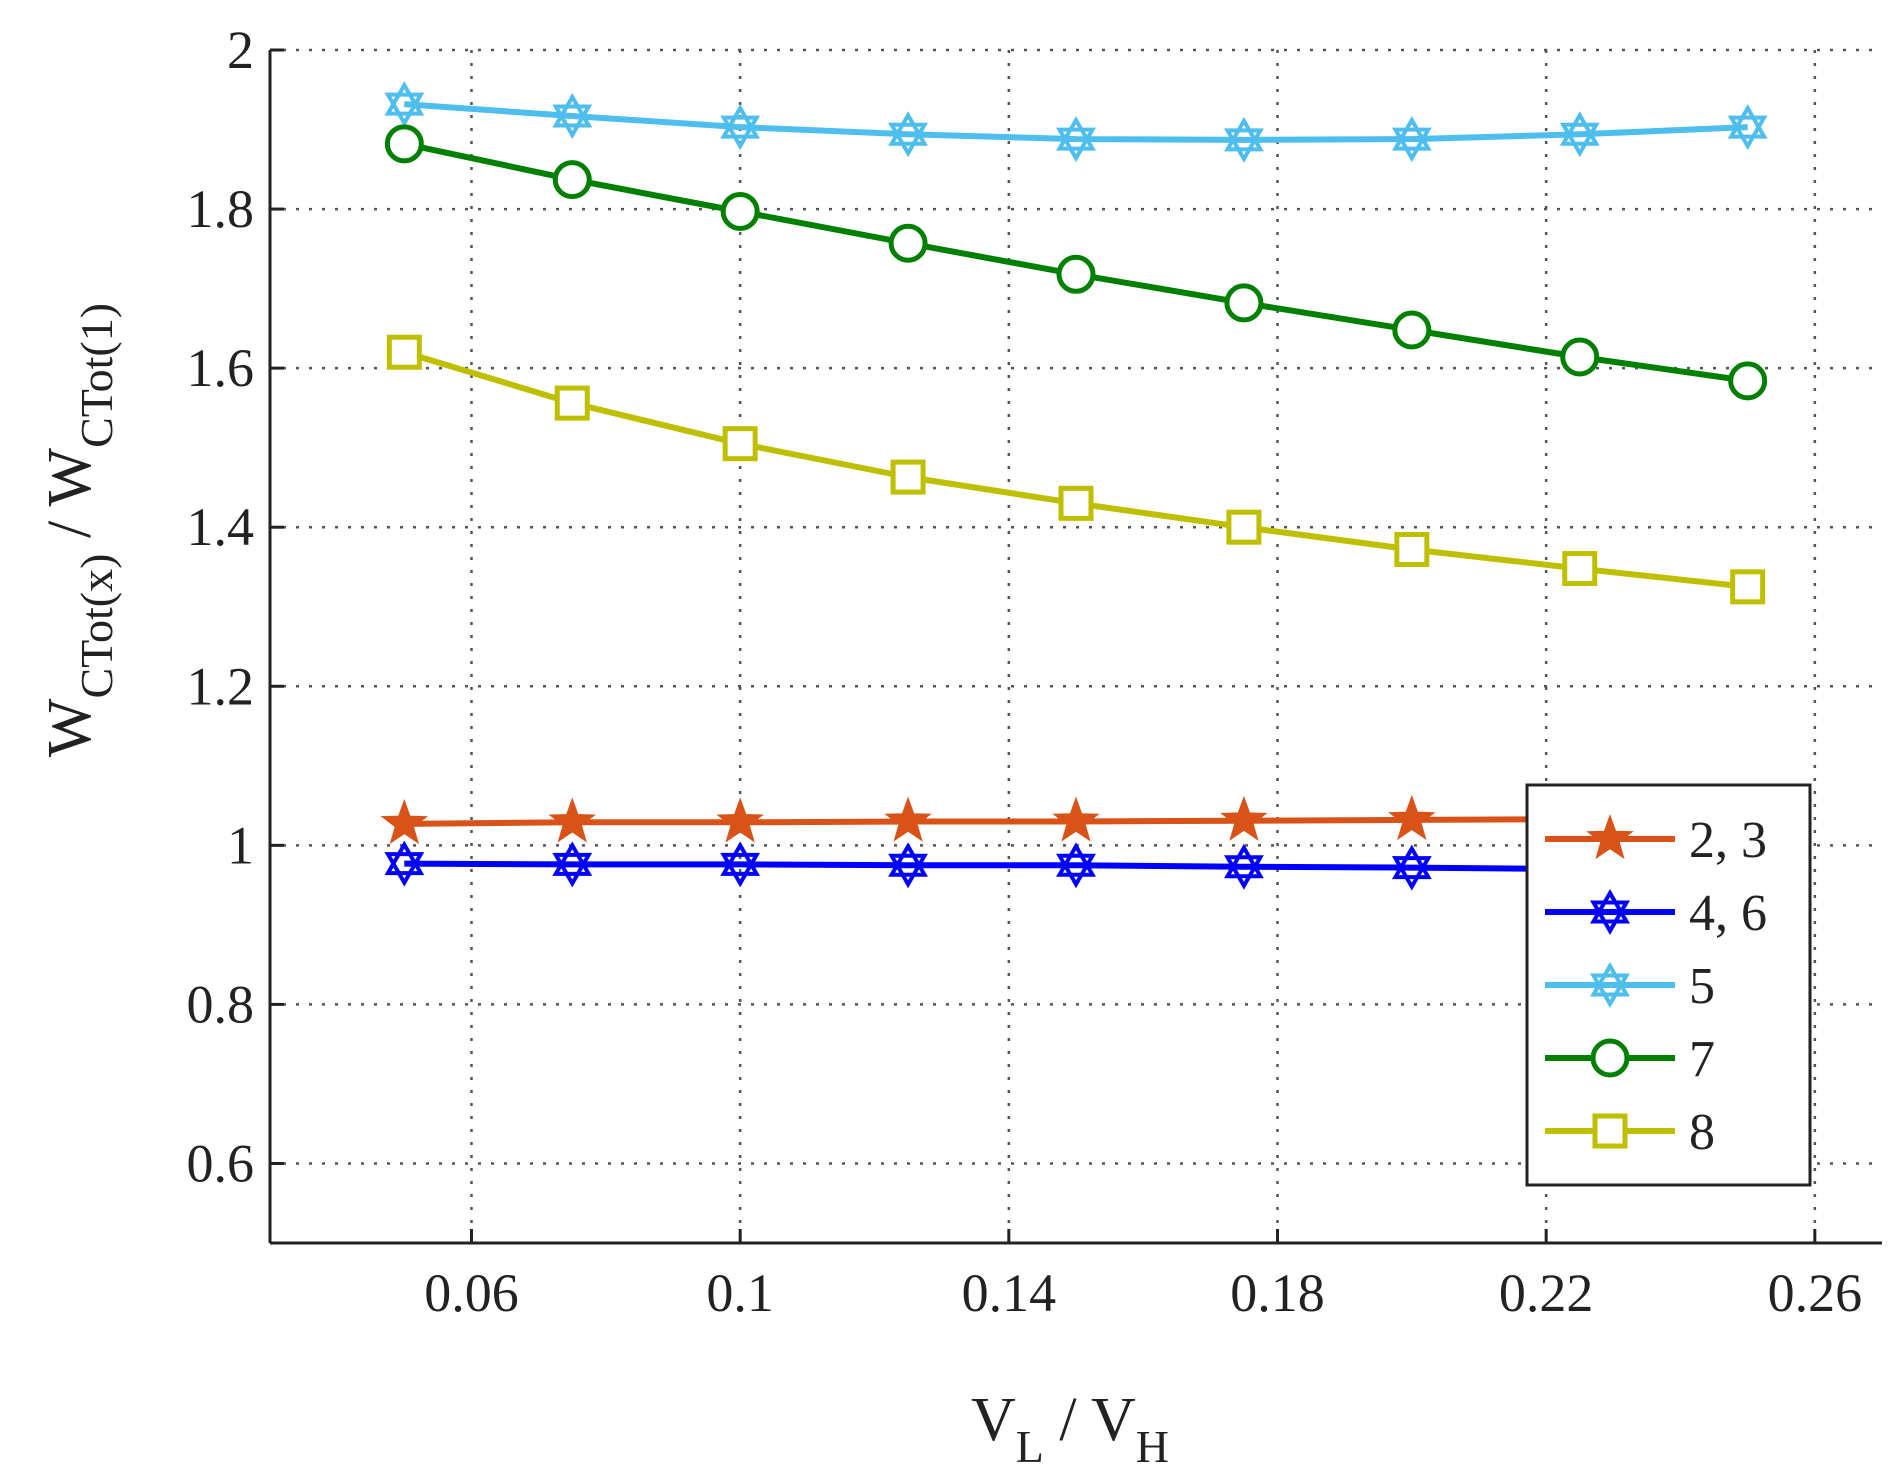 This screenshot has height=1475, width=1901. Describe the element at coordinates (740, 1293) in the screenshot. I see `x-tick-label-1: 0.1` at that location.